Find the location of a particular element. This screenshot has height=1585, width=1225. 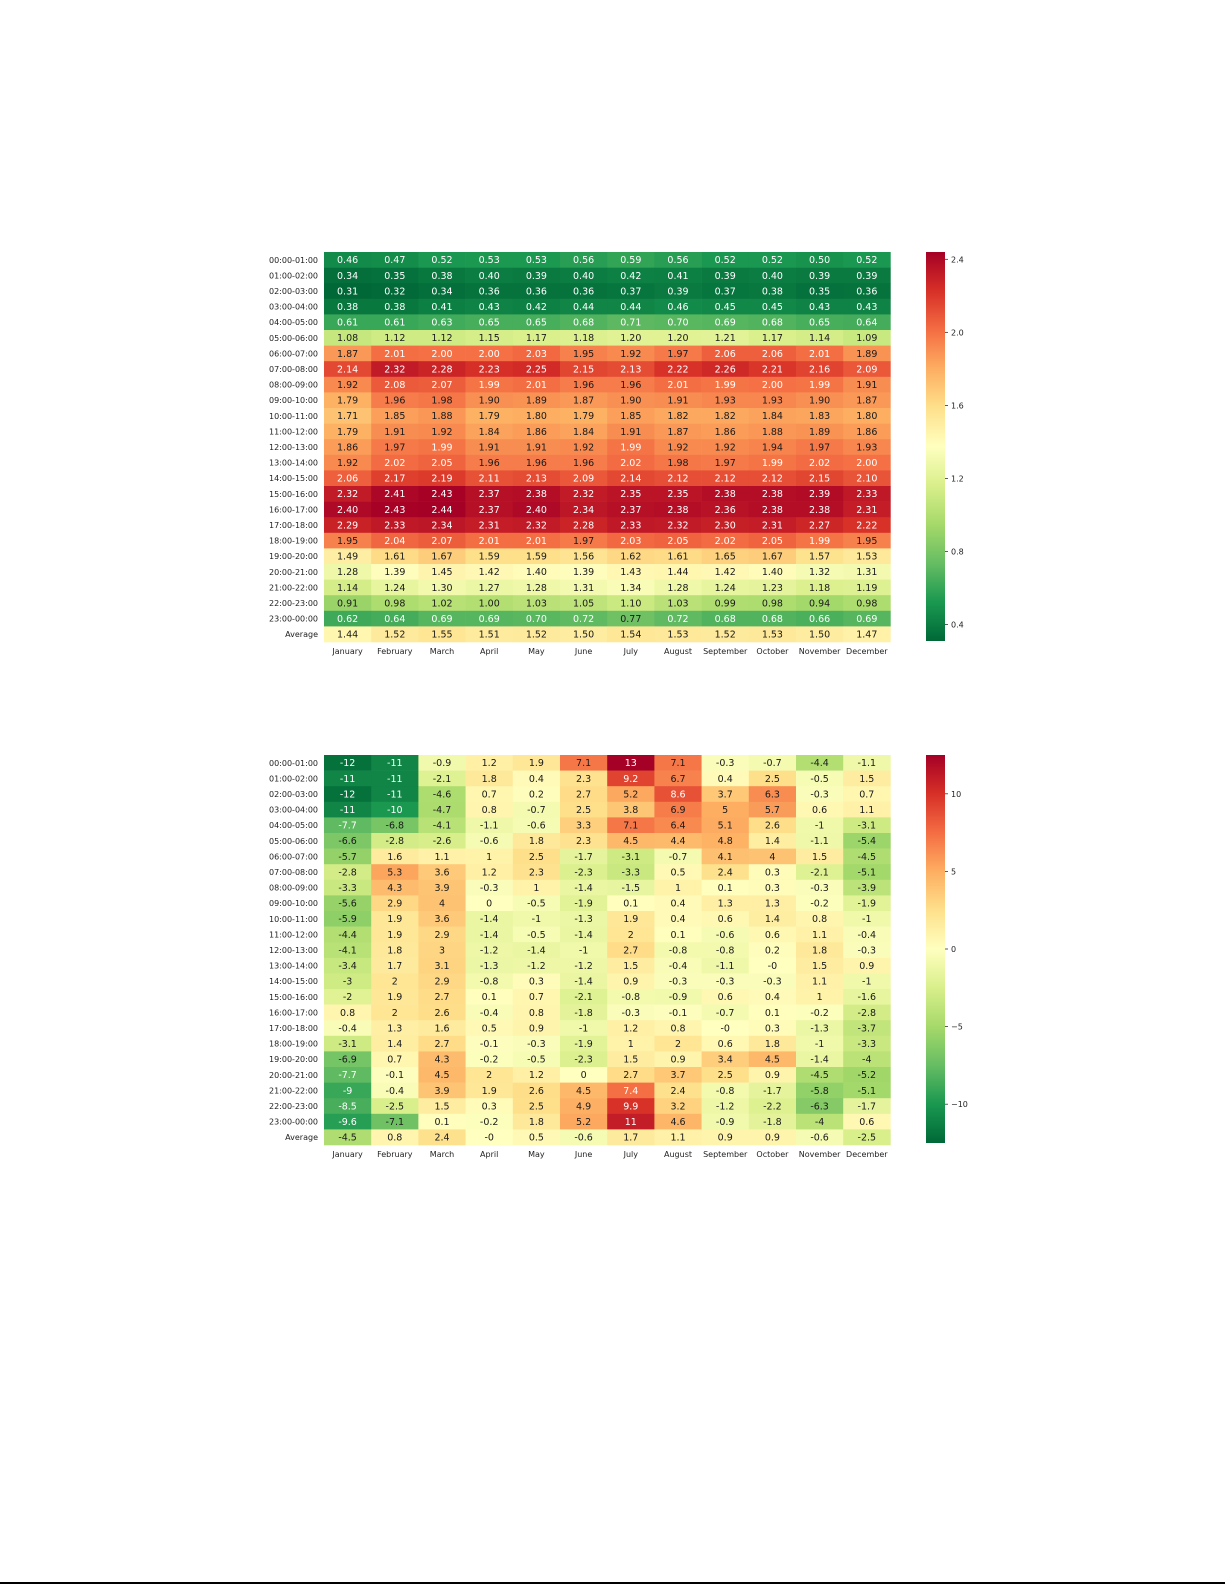

cell-value-label: 3.1 is located at coordinates (441, 966).